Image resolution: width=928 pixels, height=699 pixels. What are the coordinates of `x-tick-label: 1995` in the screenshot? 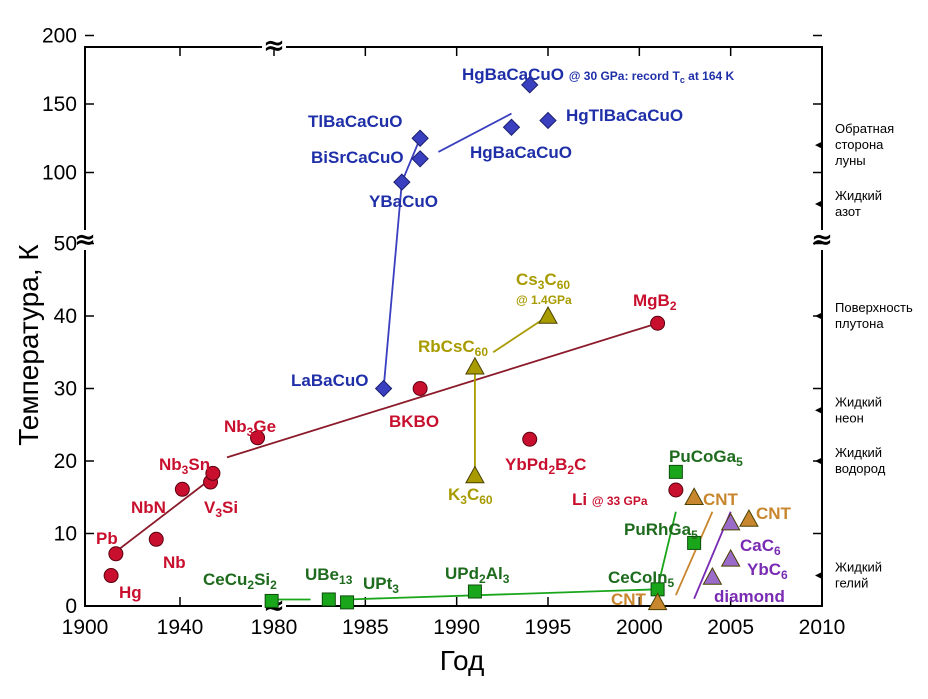 It's located at (548, 627).